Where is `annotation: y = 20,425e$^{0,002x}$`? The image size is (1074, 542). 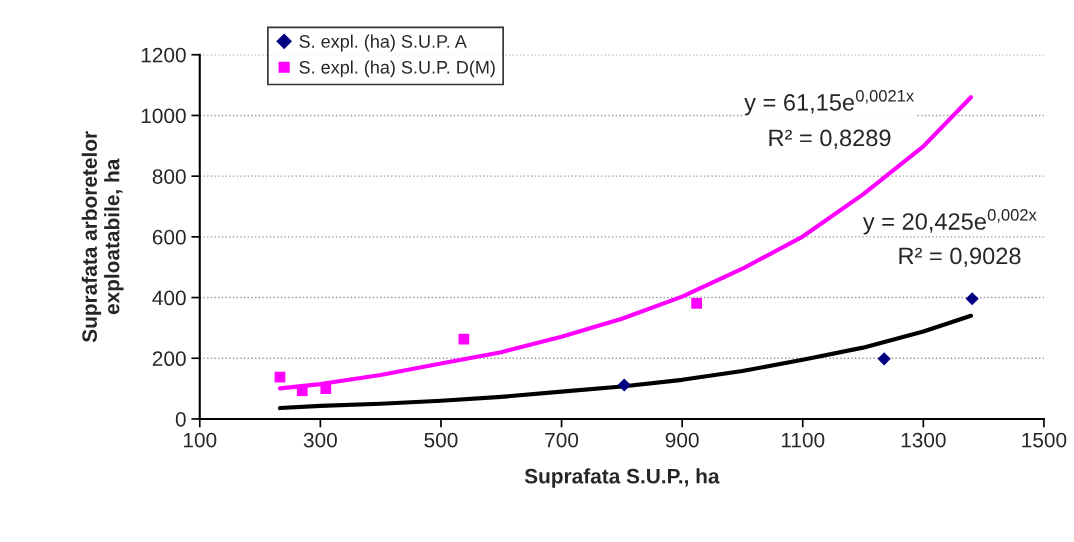
annotation: y = 20,425e$^{0,002x}$ is located at coordinates (949, 222).